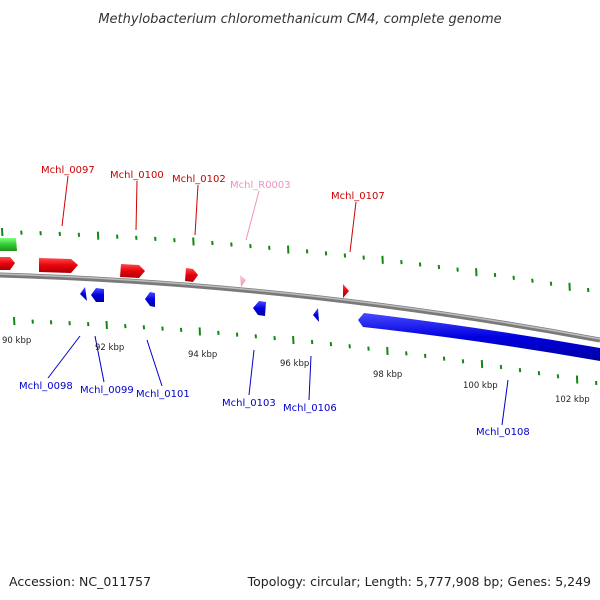  What do you see at coordinates (107, 390) in the screenshot?
I see `gene-label-mchl-0099: Mchl_0099` at bounding box center [107, 390].